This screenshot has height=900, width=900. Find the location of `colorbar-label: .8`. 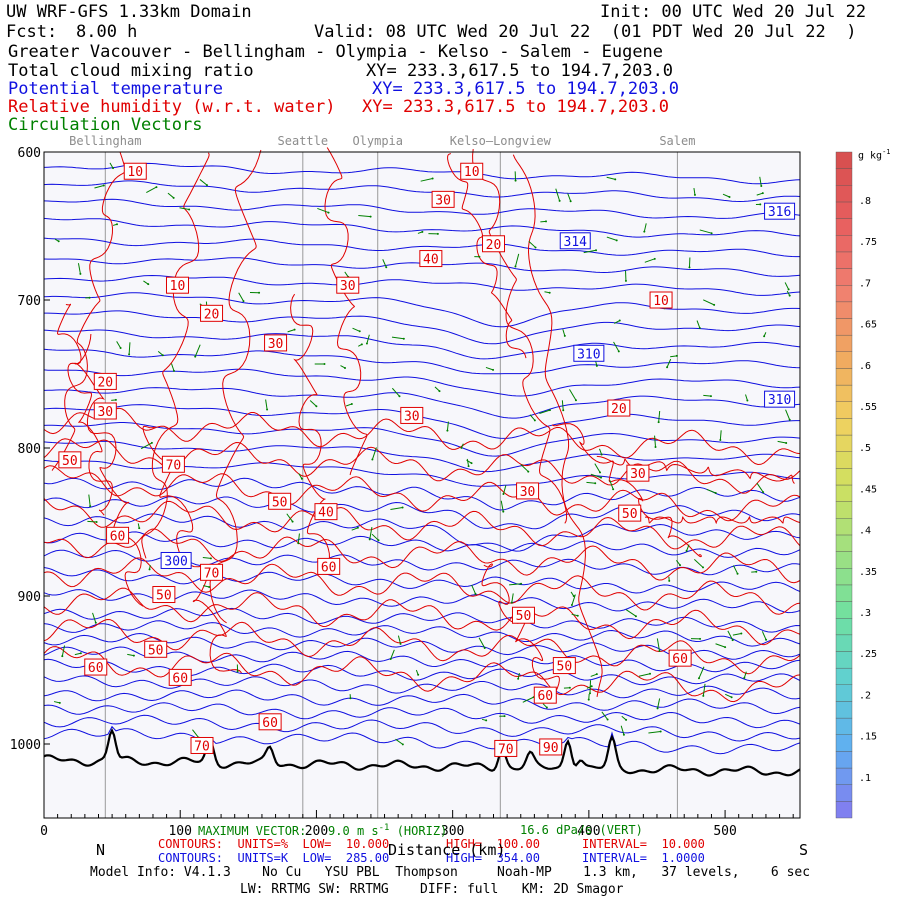

colorbar-label: .8 is located at coordinates (865, 201).